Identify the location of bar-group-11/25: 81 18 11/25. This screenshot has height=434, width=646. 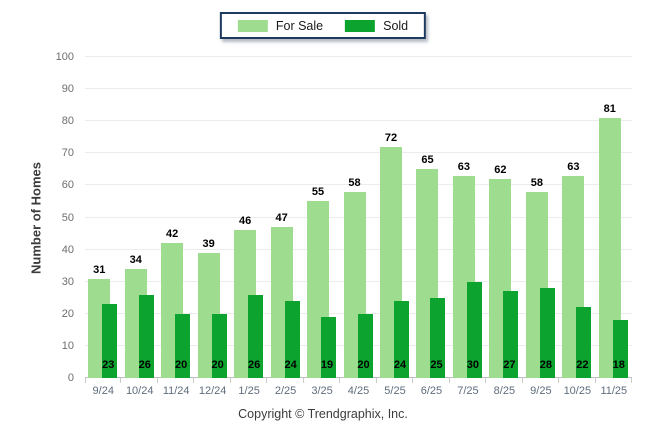
(614, 227).